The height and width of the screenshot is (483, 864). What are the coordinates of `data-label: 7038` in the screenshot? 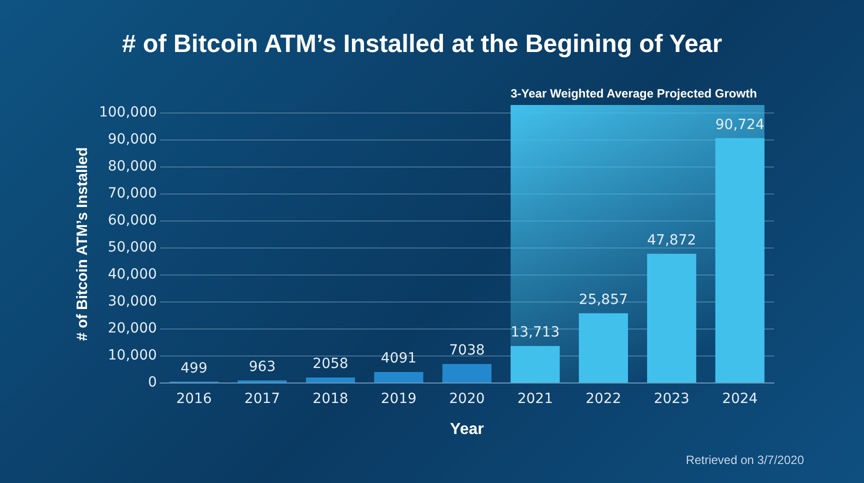 It's located at (467, 350).